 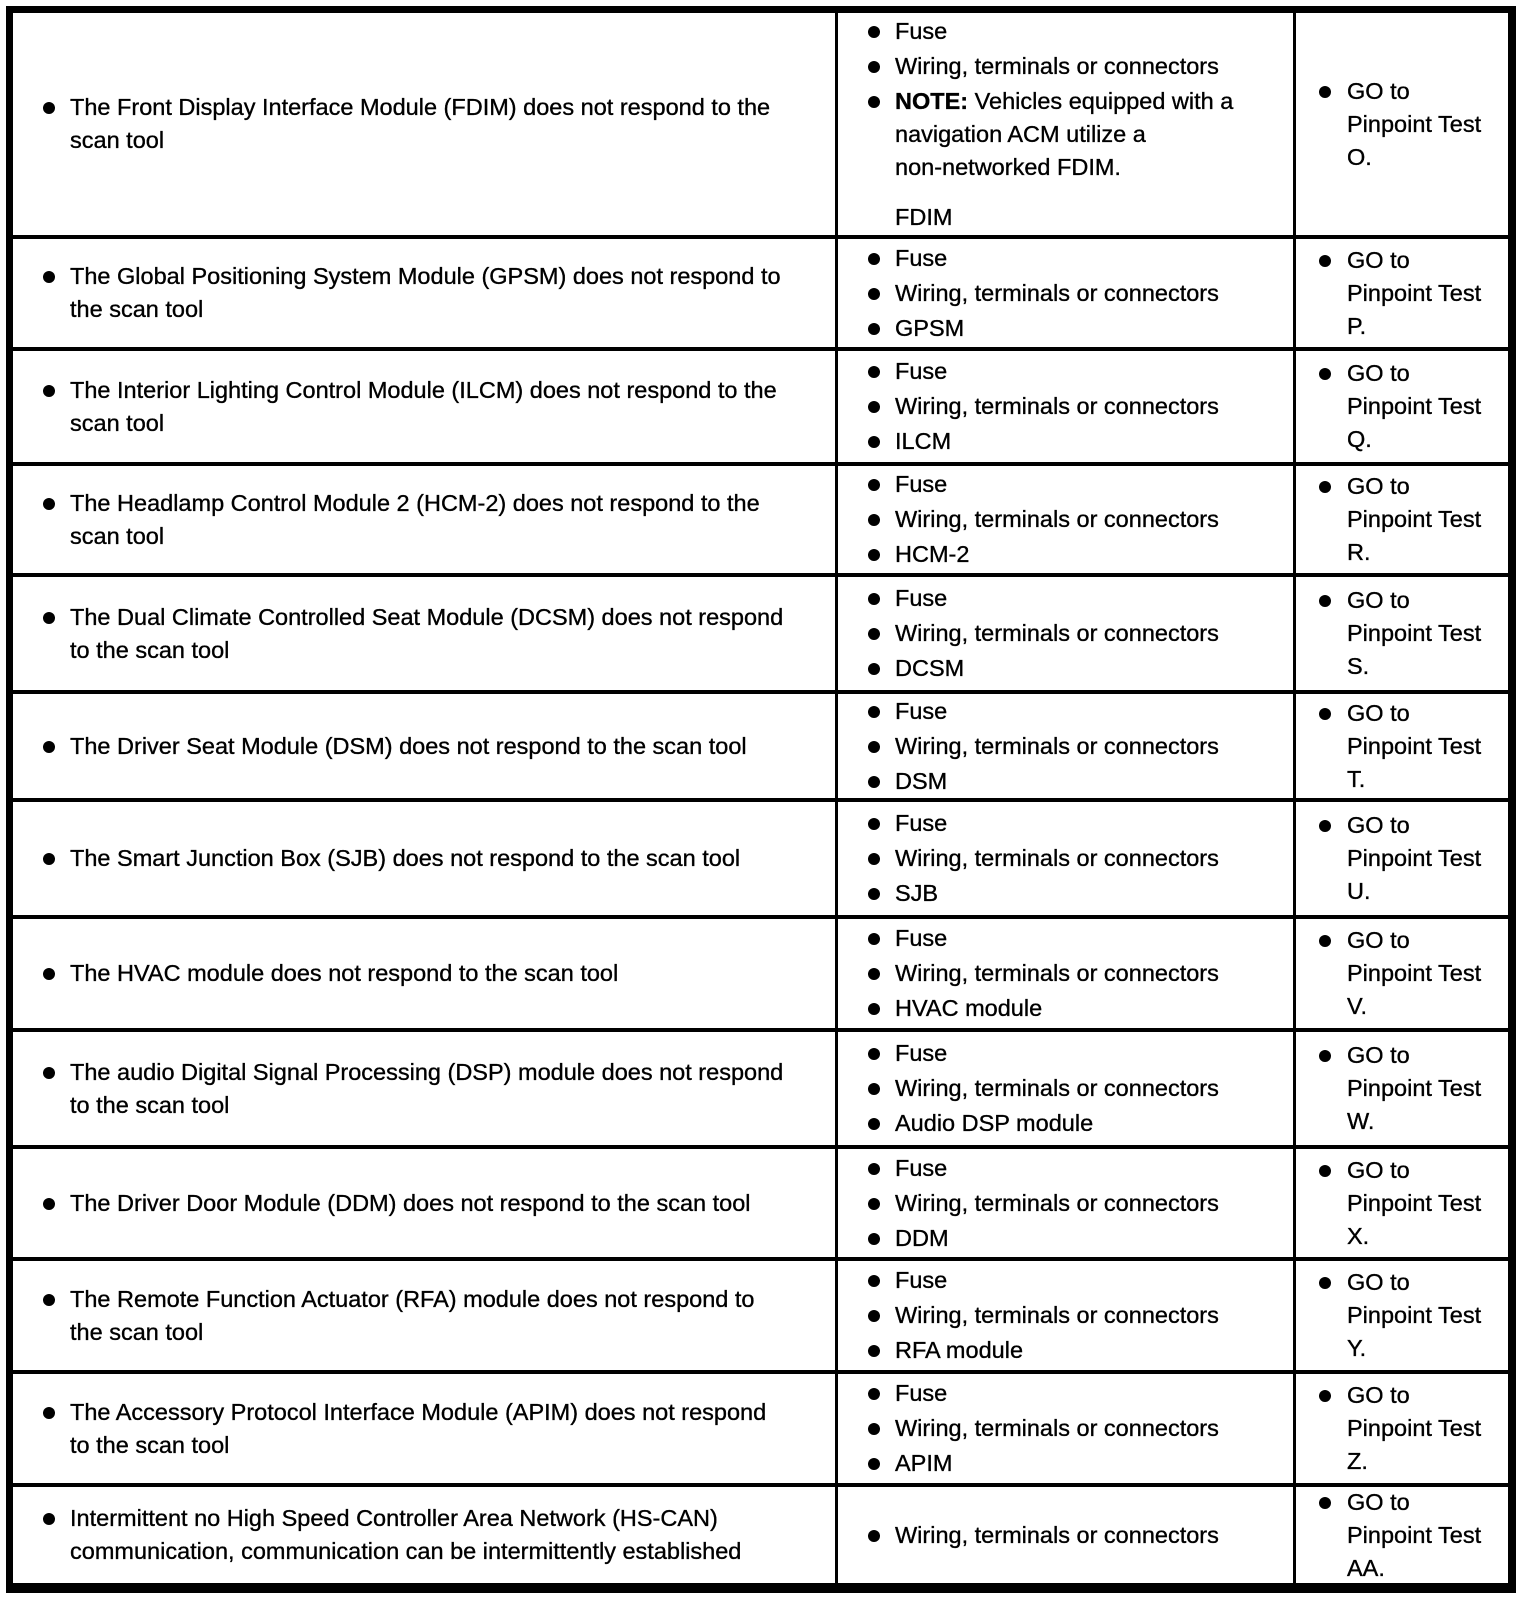 I want to click on action-cell: GO to Pinpoint Test T., so click(x=1400, y=746).